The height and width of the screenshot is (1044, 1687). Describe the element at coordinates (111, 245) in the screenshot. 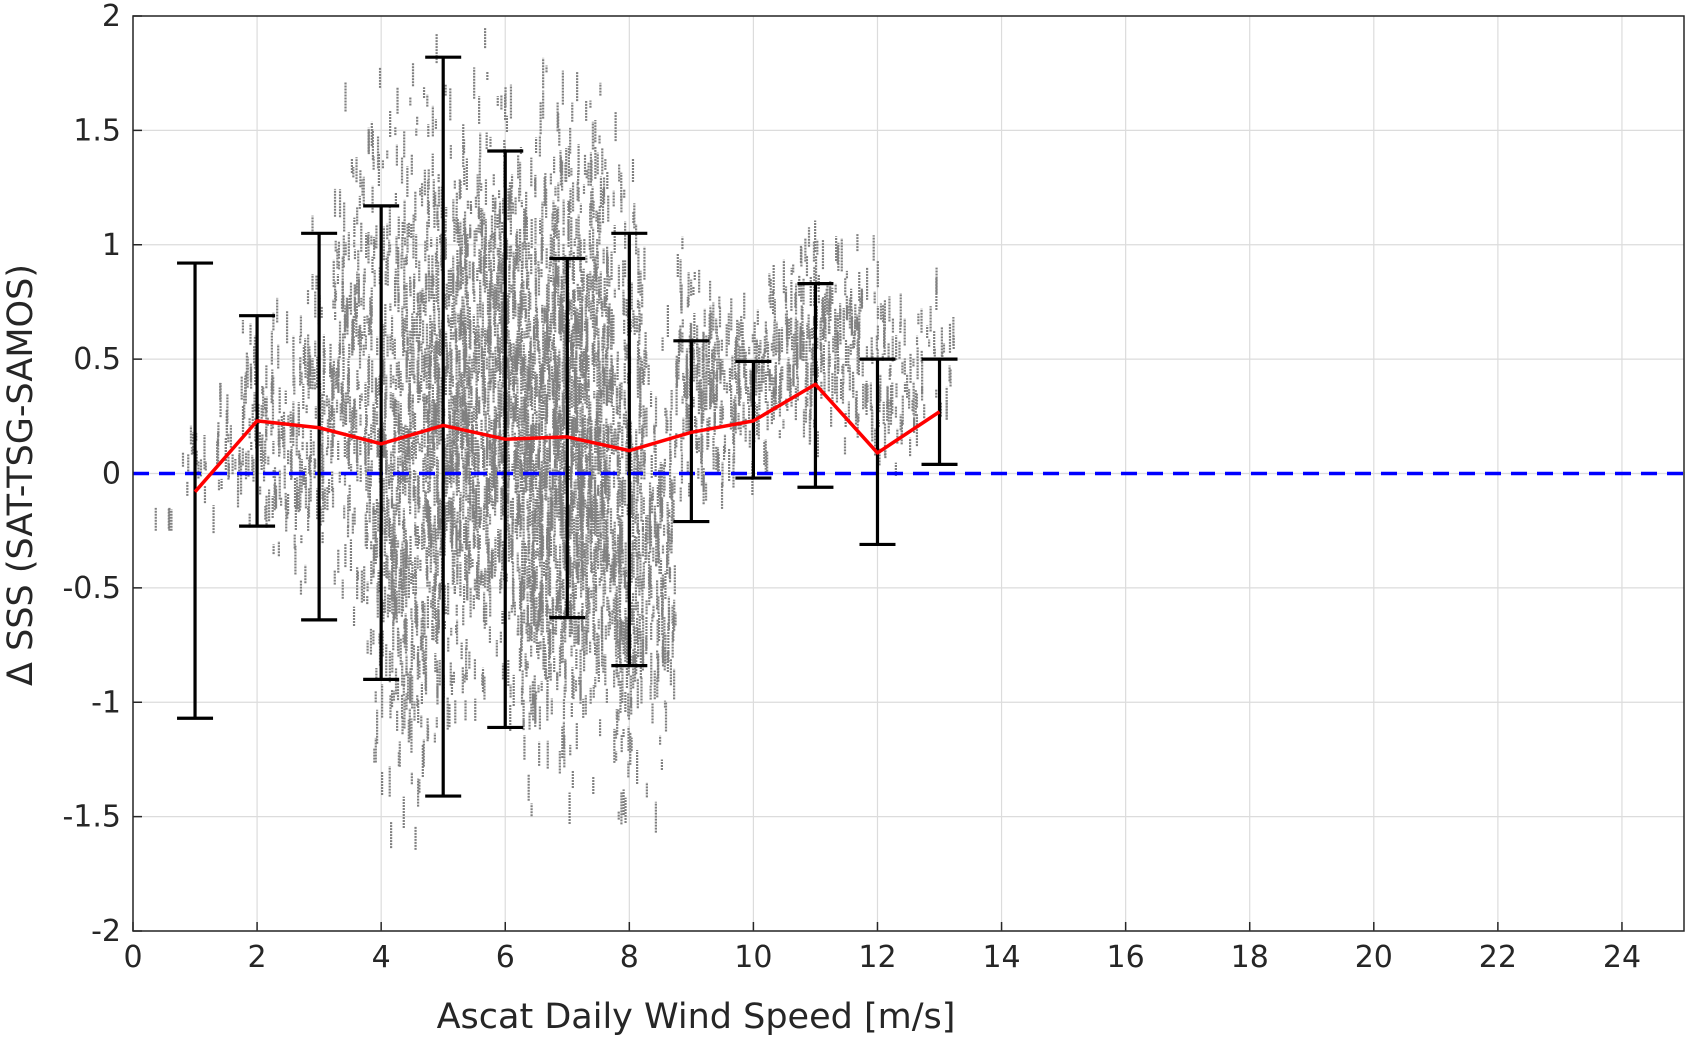

I see `y-tick-label: 1` at that location.